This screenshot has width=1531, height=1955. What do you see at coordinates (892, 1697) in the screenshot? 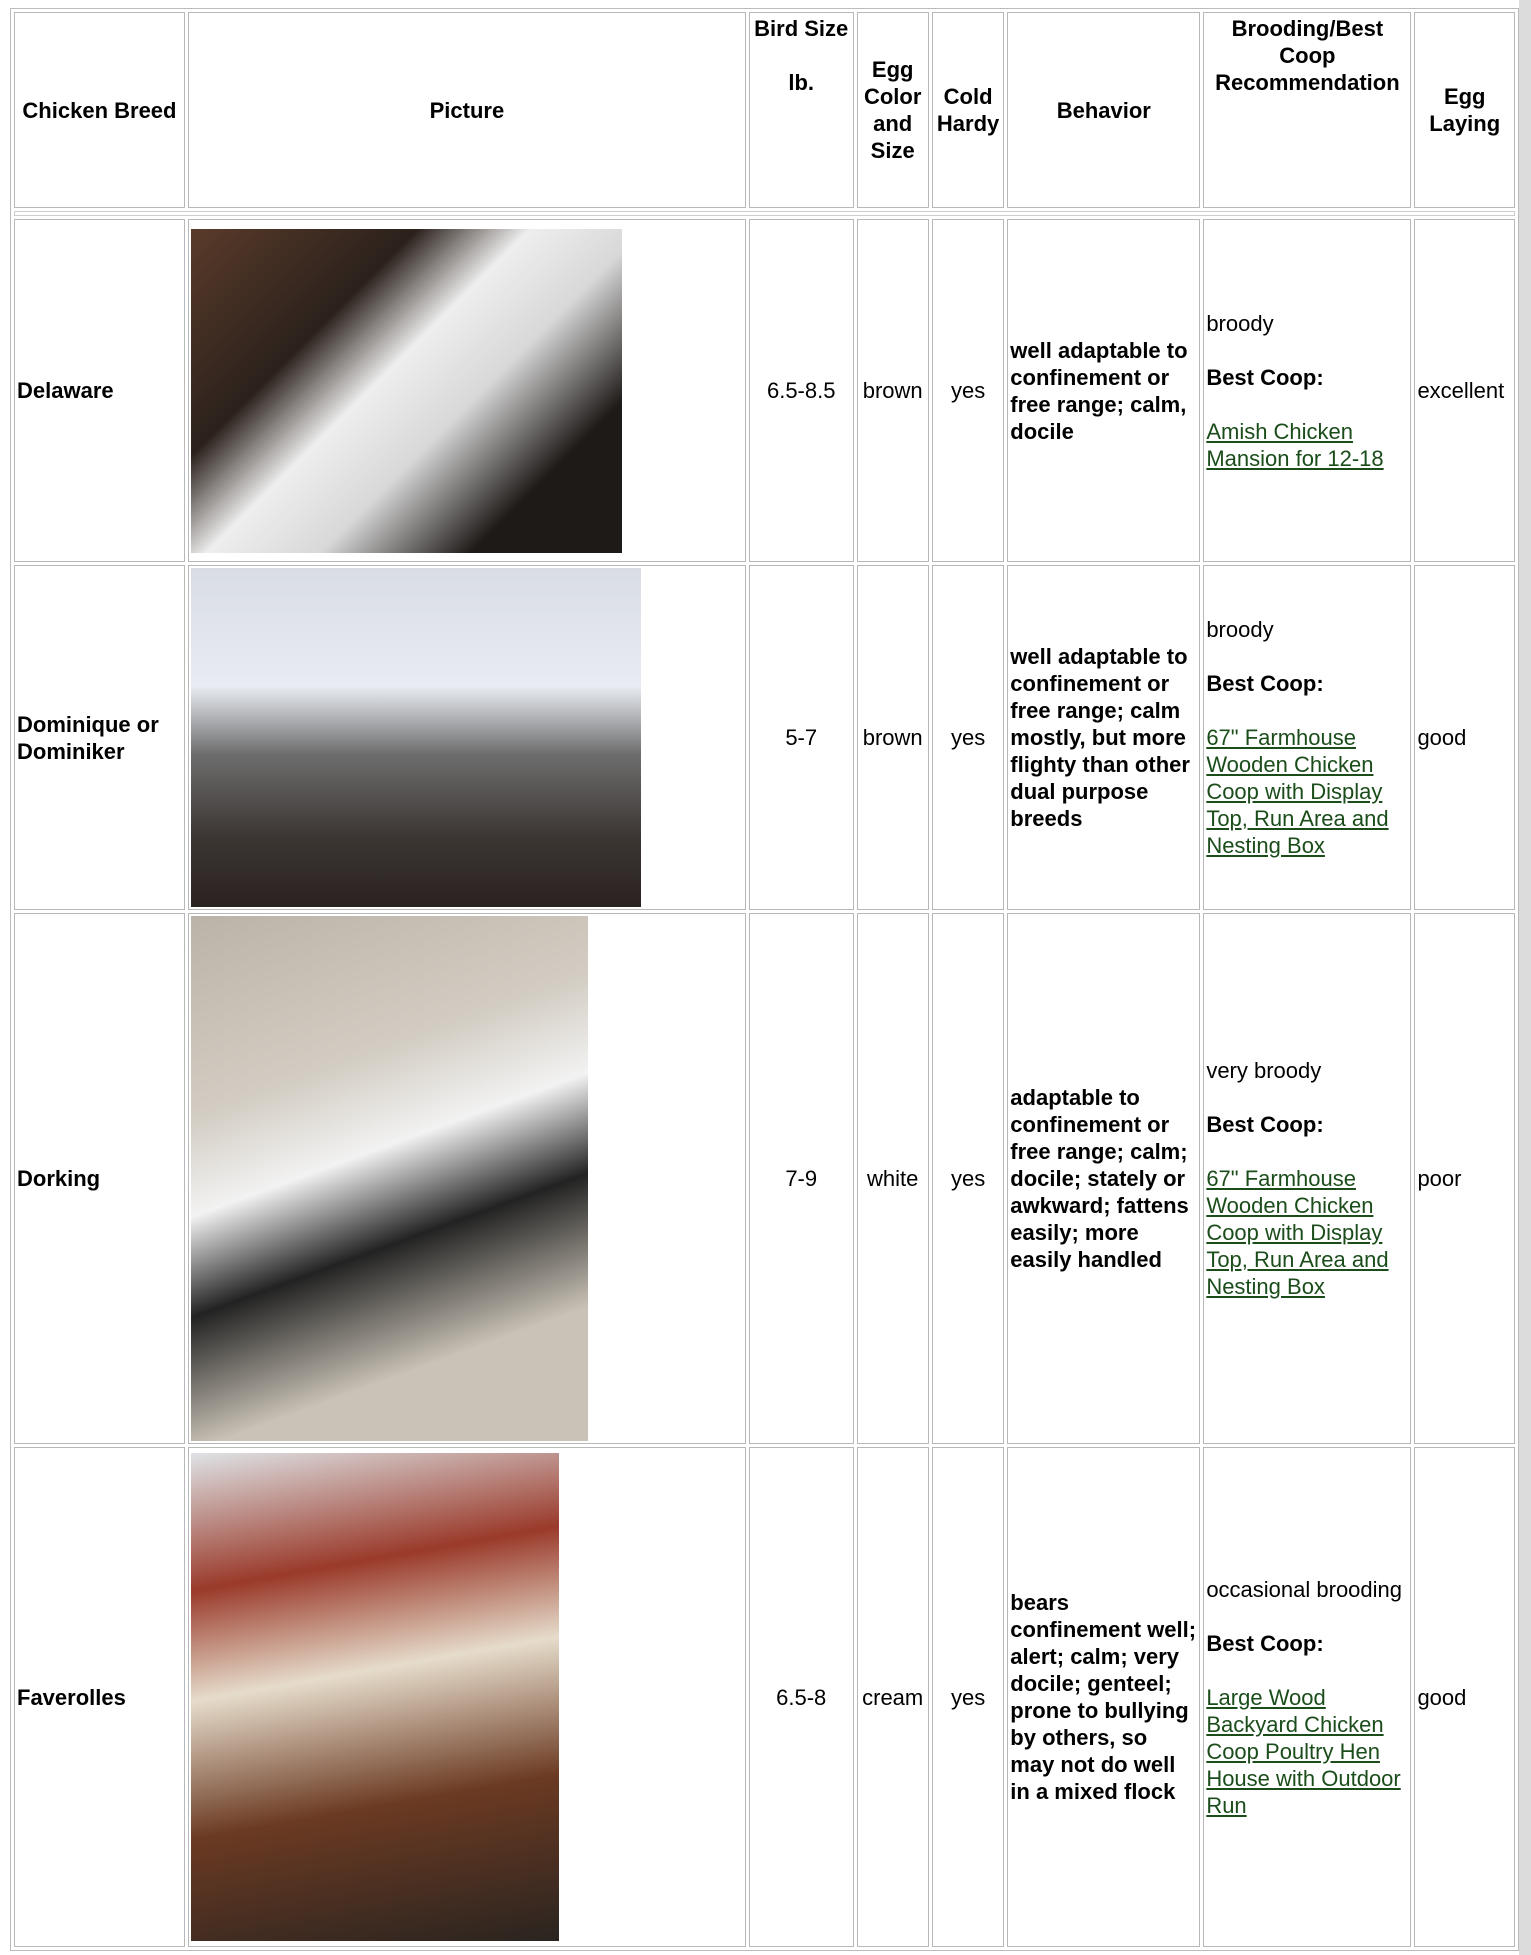
I see `egg-color: cream` at bounding box center [892, 1697].